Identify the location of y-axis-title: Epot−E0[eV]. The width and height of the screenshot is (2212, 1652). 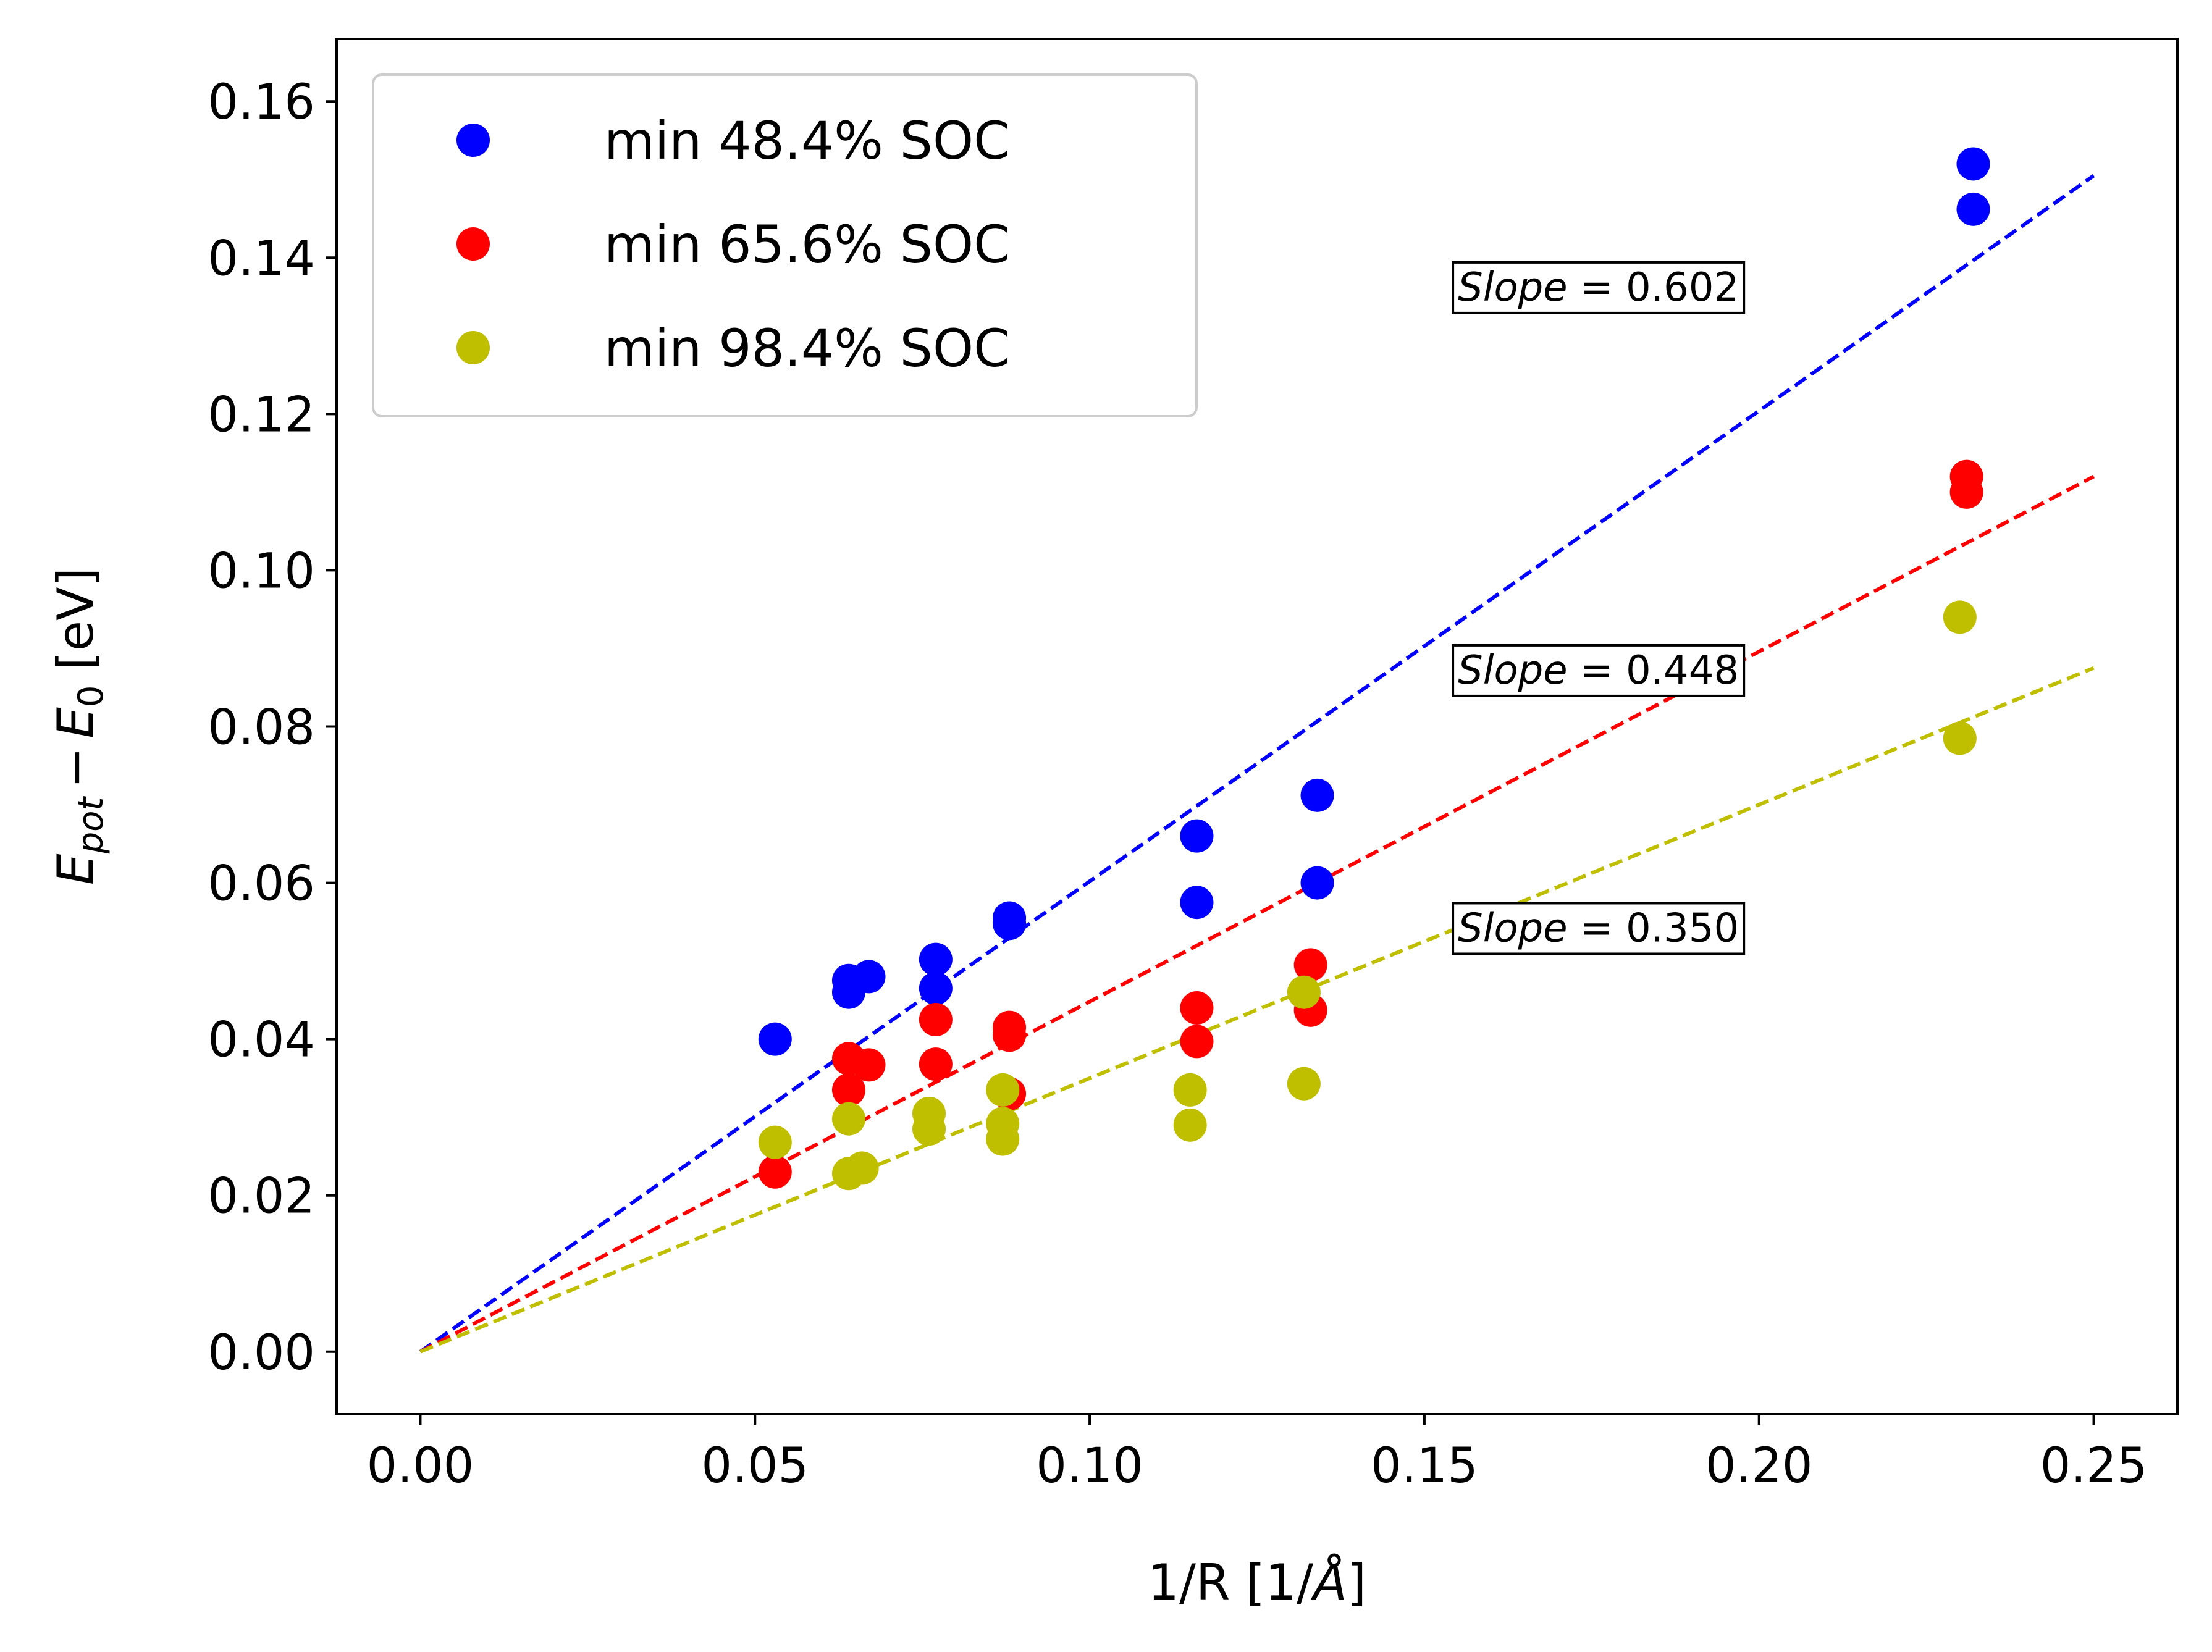
(79, 726).